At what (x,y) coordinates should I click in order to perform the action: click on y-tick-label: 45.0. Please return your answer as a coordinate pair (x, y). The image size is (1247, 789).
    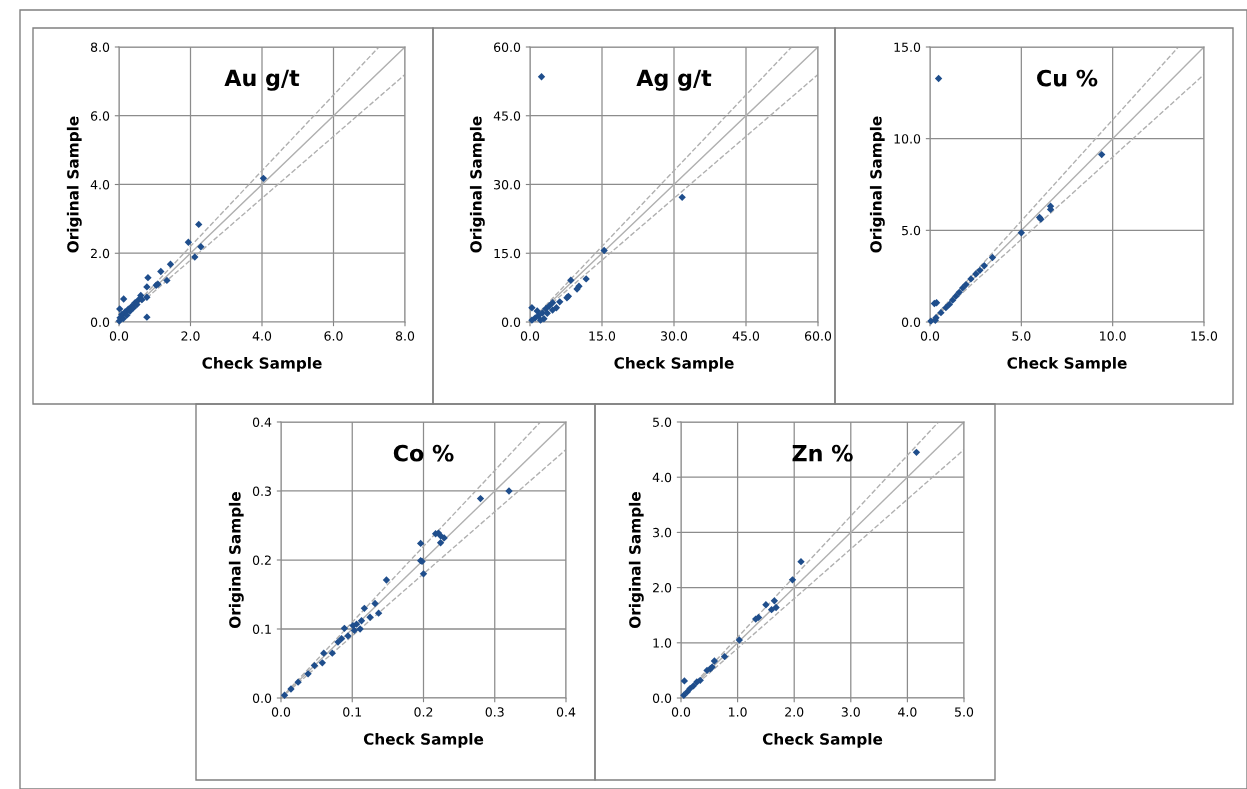
    Looking at the image, I should click on (507, 116).